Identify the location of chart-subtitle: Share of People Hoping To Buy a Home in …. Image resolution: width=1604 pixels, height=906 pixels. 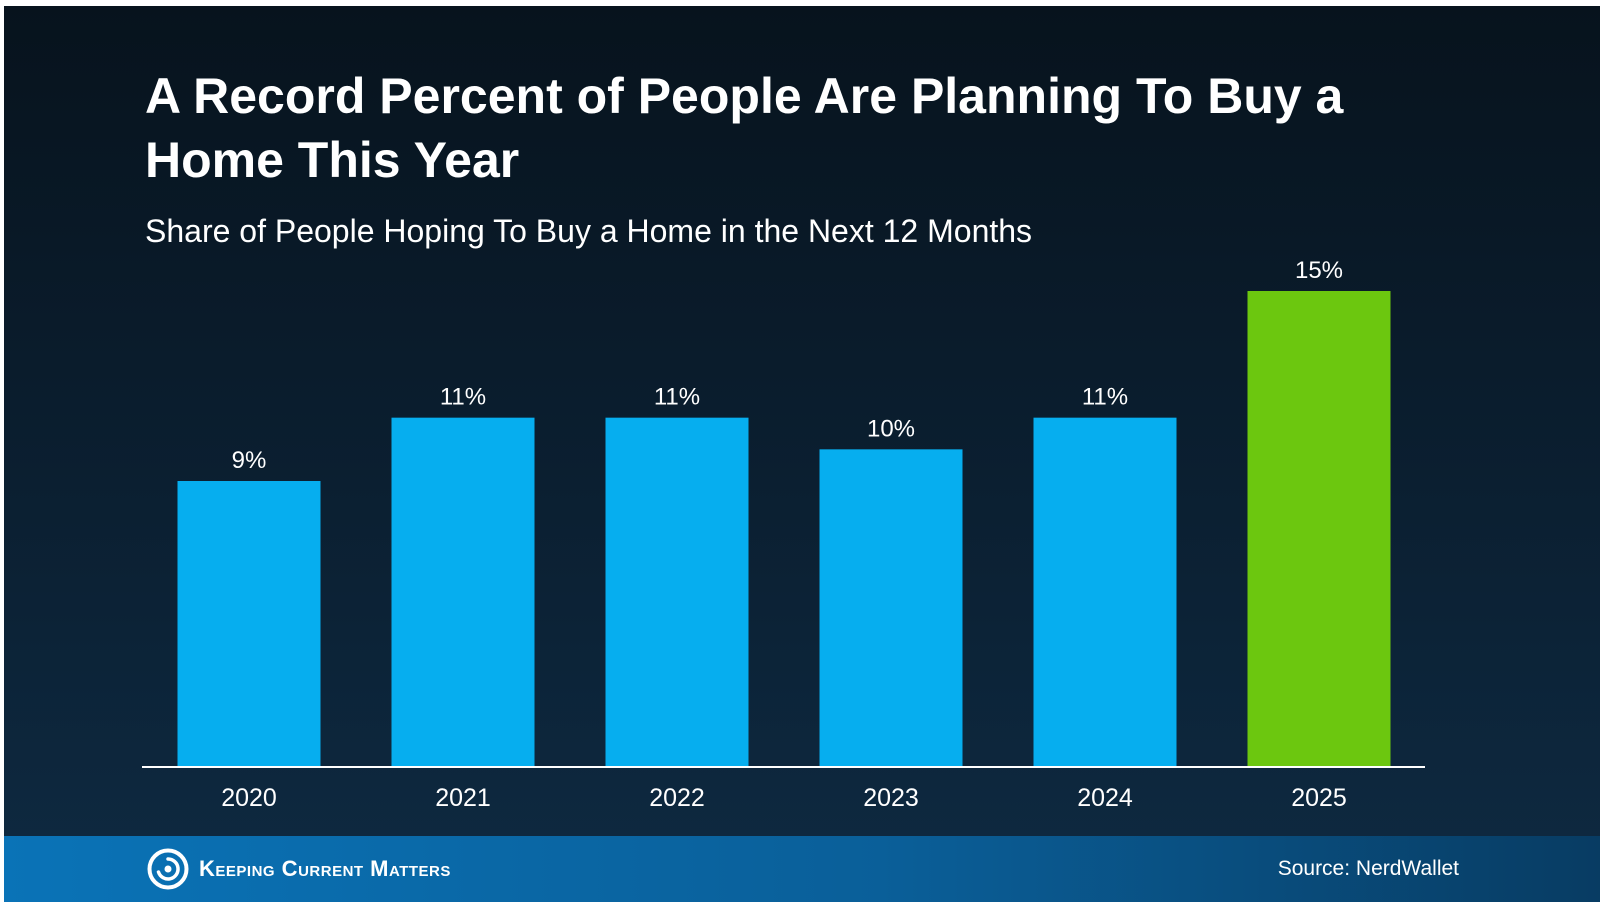
(589, 231).